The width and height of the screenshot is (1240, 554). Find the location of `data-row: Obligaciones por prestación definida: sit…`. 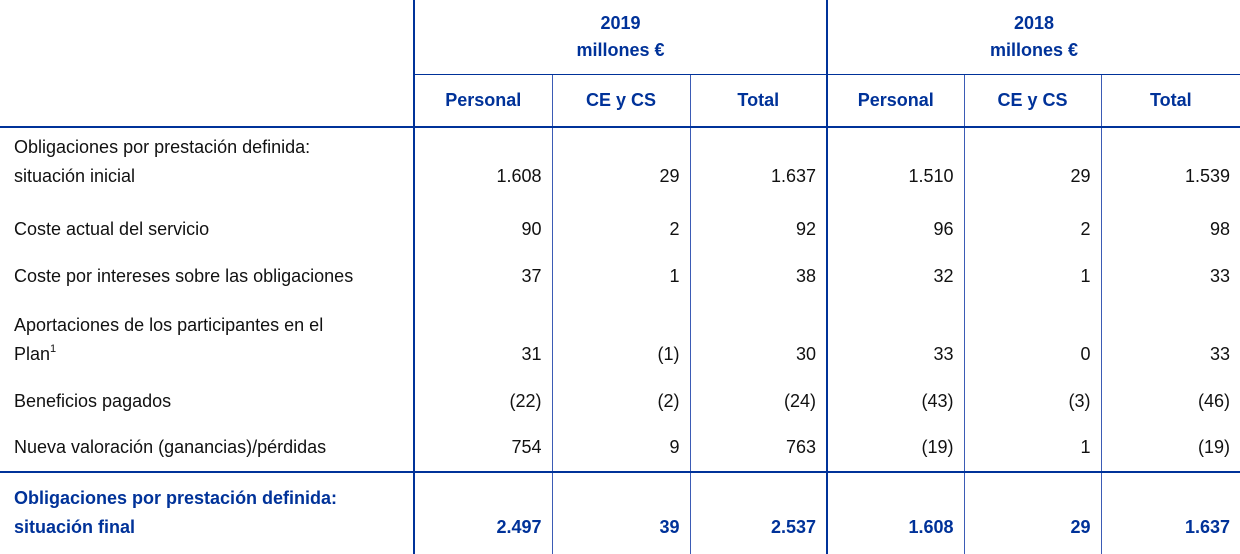

data-row: Obligaciones por prestación definida: sit… is located at coordinates (620, 163).